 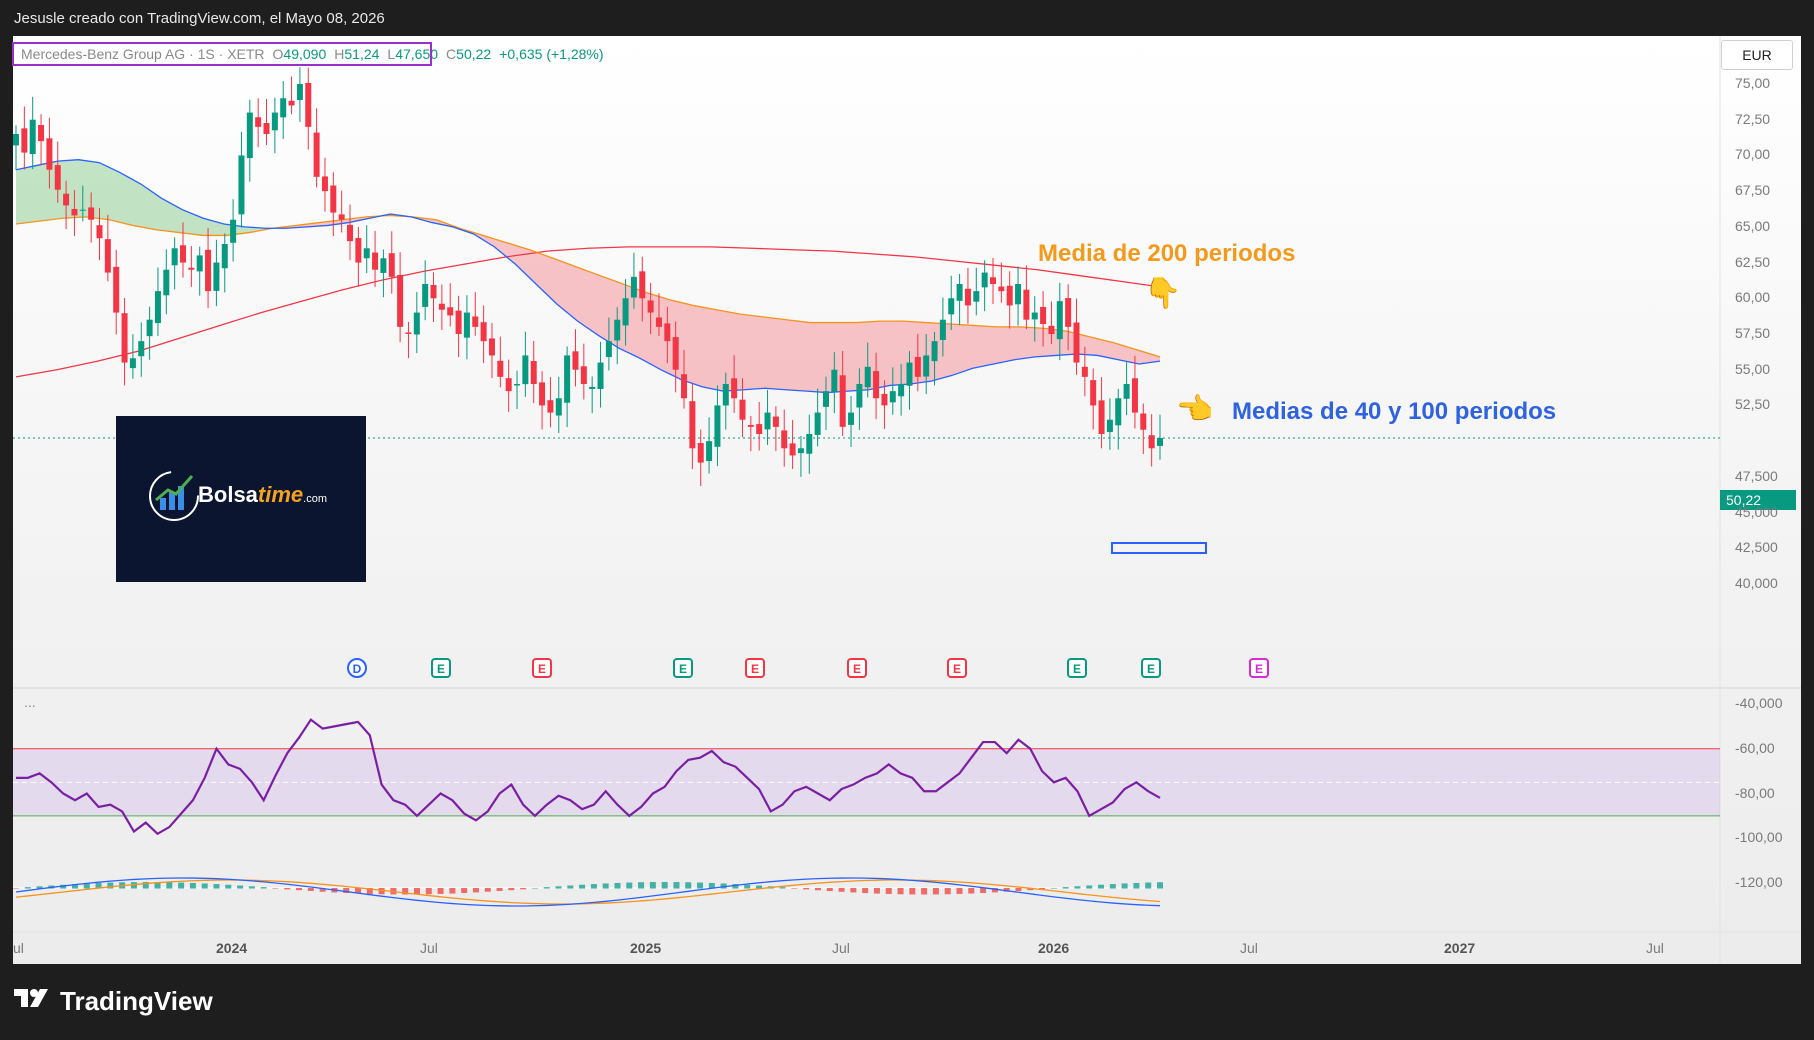 What do you see at coordinates (451, 54) in the screenshot?
I see `close-label: C` at bounding box center [451, 54].